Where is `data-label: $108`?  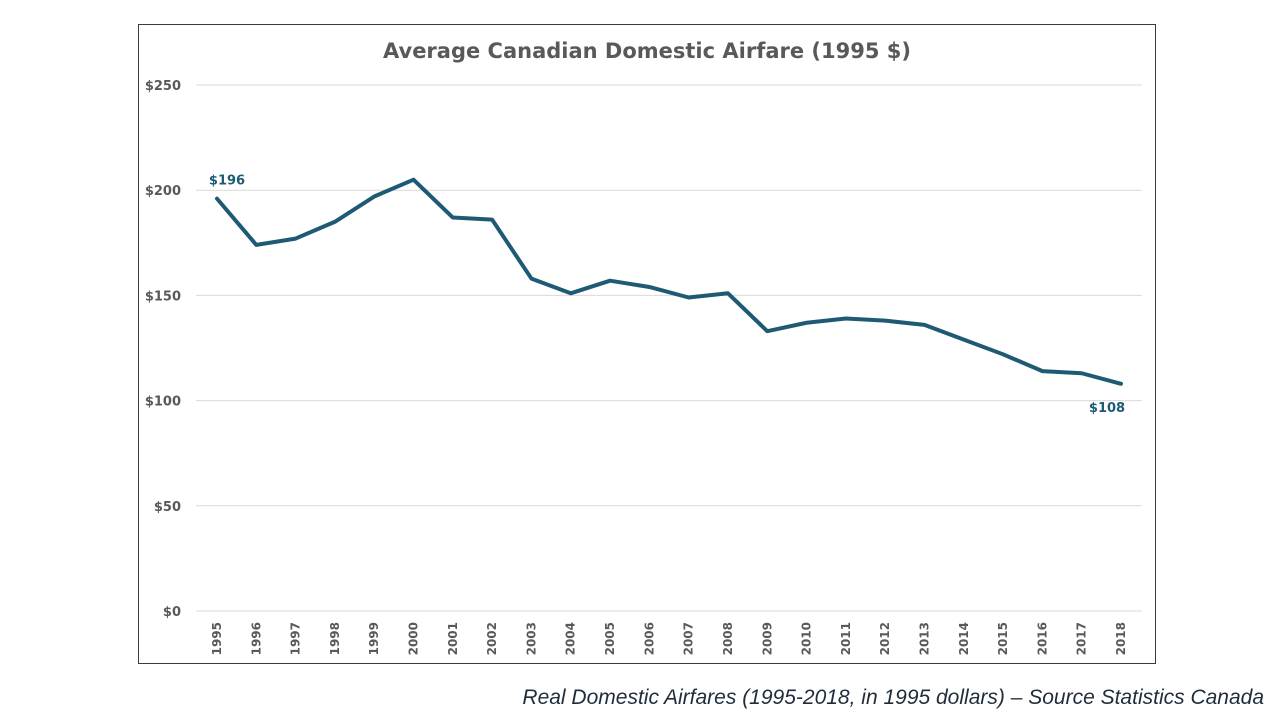
data-label: $108 is located at coordinates (1107, 408).